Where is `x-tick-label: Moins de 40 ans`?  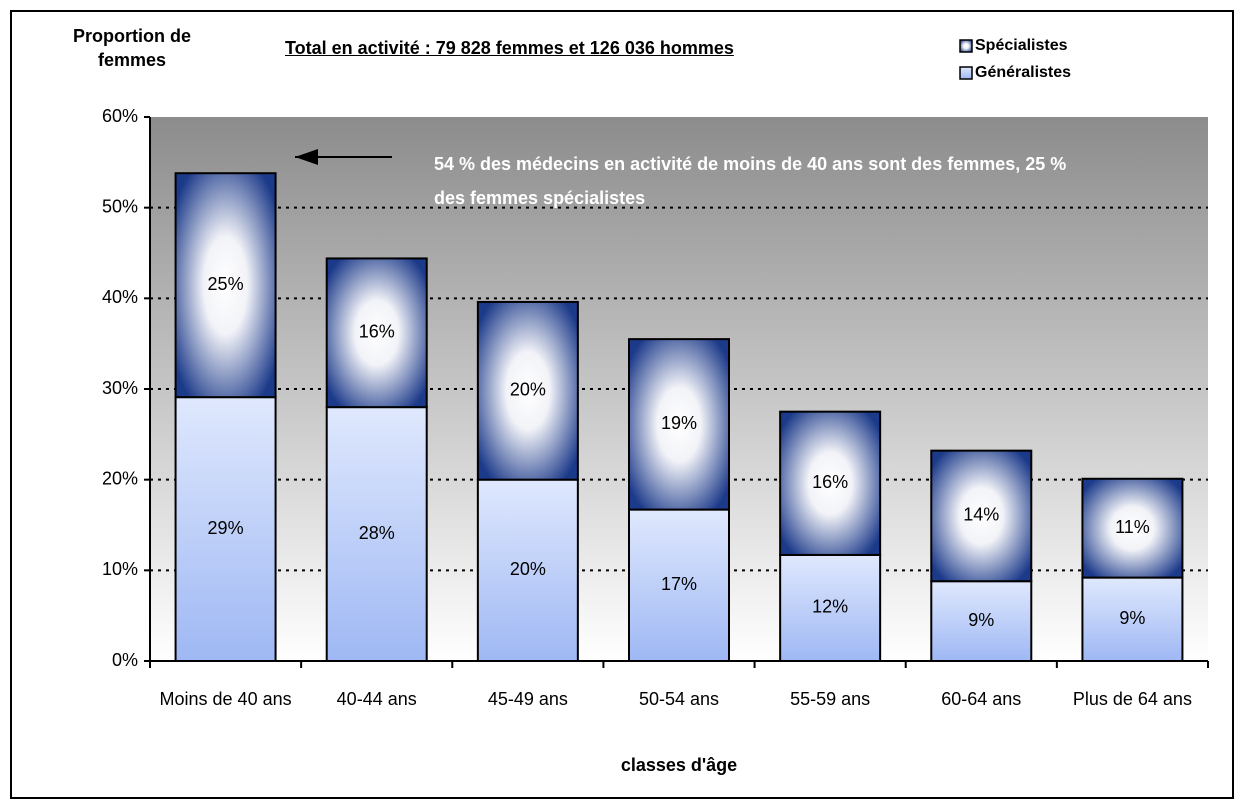 x-tick-label: Moins de 40 ans is located at coordinates (225, 699).